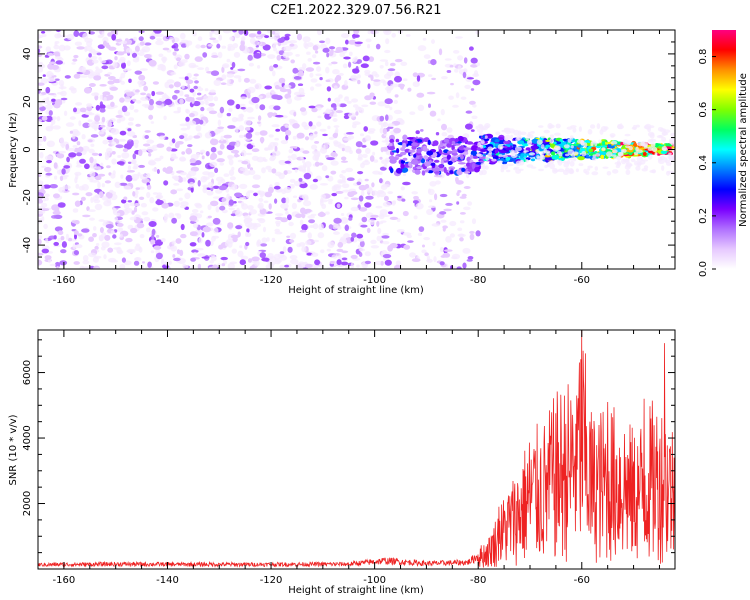  I want to click on x-tick-label: -140, so click(167, 280).